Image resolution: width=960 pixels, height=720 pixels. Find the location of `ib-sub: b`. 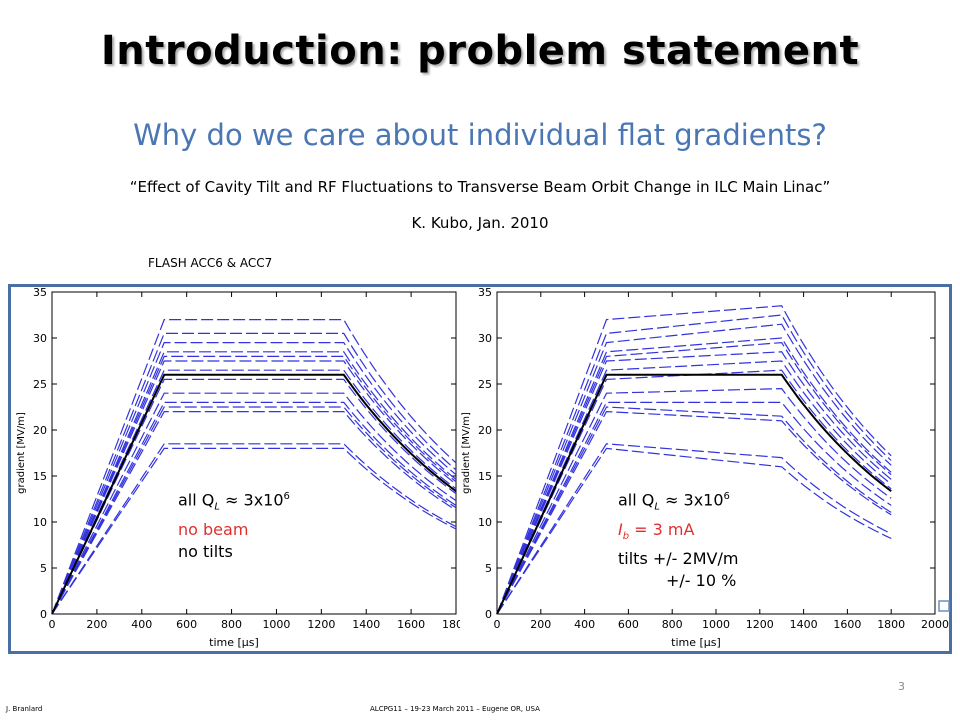

ib-sub: b is located at coordinates (626, 536).